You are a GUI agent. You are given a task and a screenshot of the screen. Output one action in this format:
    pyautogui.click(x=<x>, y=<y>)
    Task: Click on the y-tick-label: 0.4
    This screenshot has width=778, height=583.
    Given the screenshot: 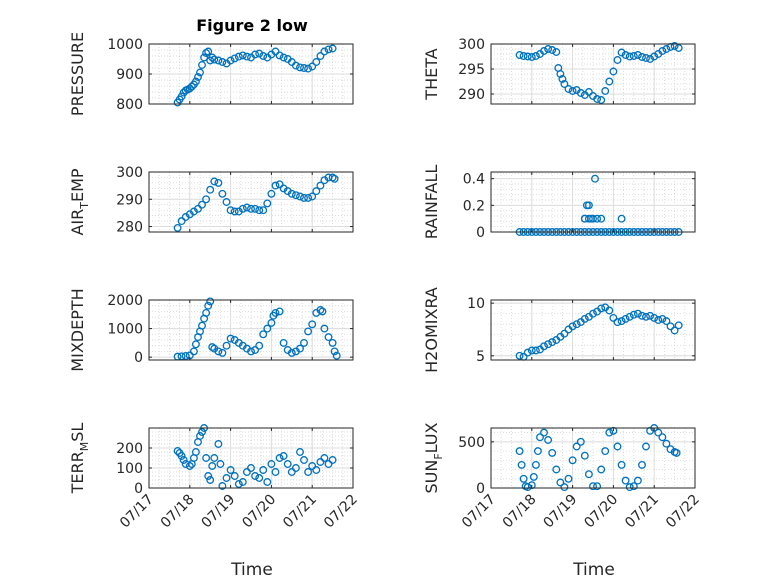 What is the action you would take?
    pyautogui.click(x=474, y=180)
    